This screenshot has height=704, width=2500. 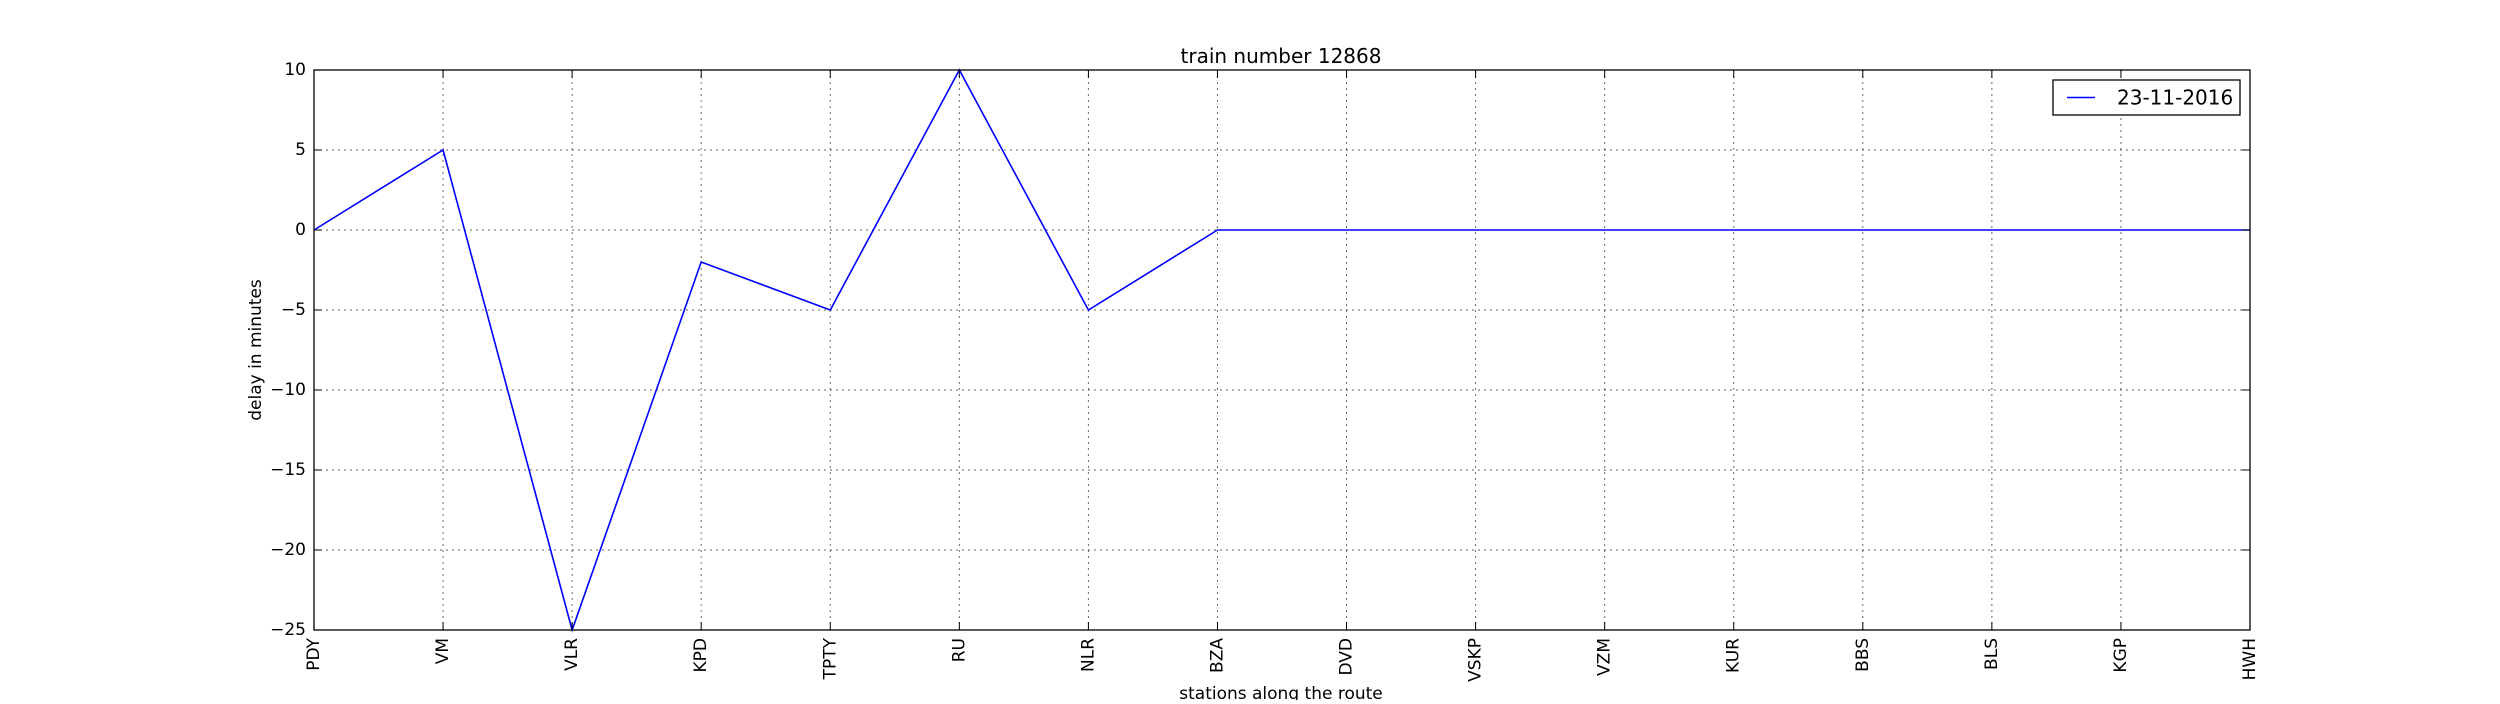 What do you see at coordinates (1347, 657) in the screenshot?
I see `x-tick-label: DVD` at bounding box center [1347, 657].